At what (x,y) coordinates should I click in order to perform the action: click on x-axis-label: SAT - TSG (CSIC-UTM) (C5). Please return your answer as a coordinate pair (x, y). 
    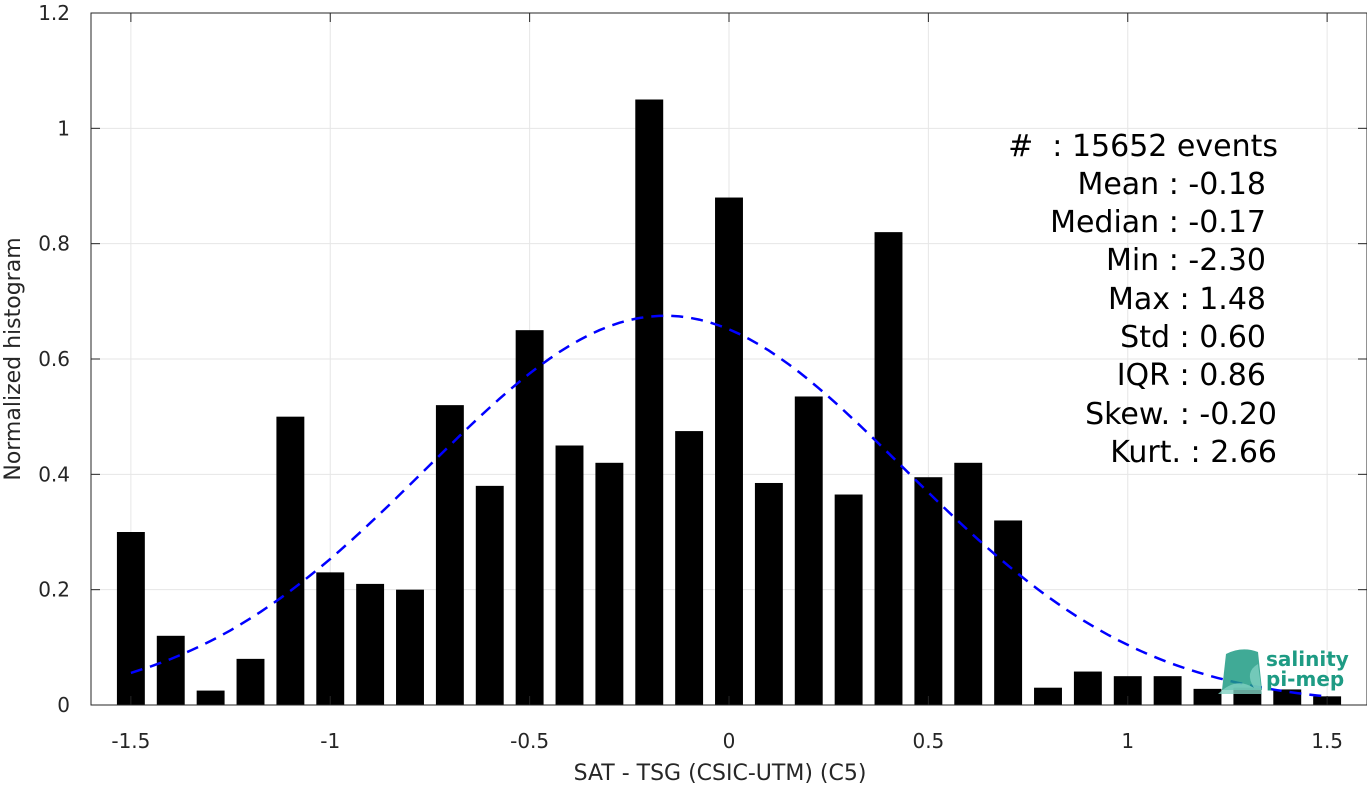
    Looking at the image, I should click on (720, 773).